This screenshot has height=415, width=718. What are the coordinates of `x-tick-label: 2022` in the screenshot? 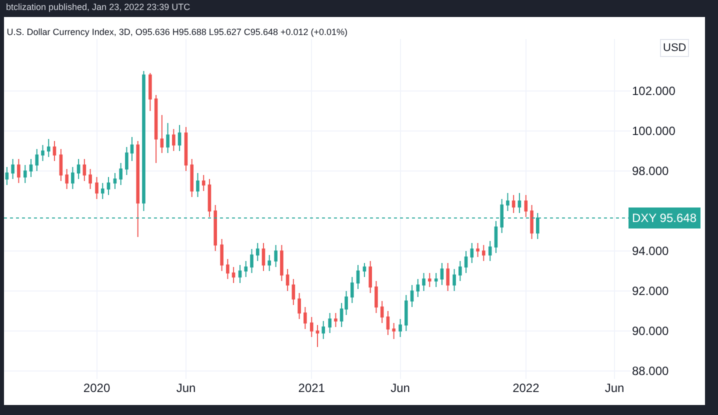 It's located at (526, 388).